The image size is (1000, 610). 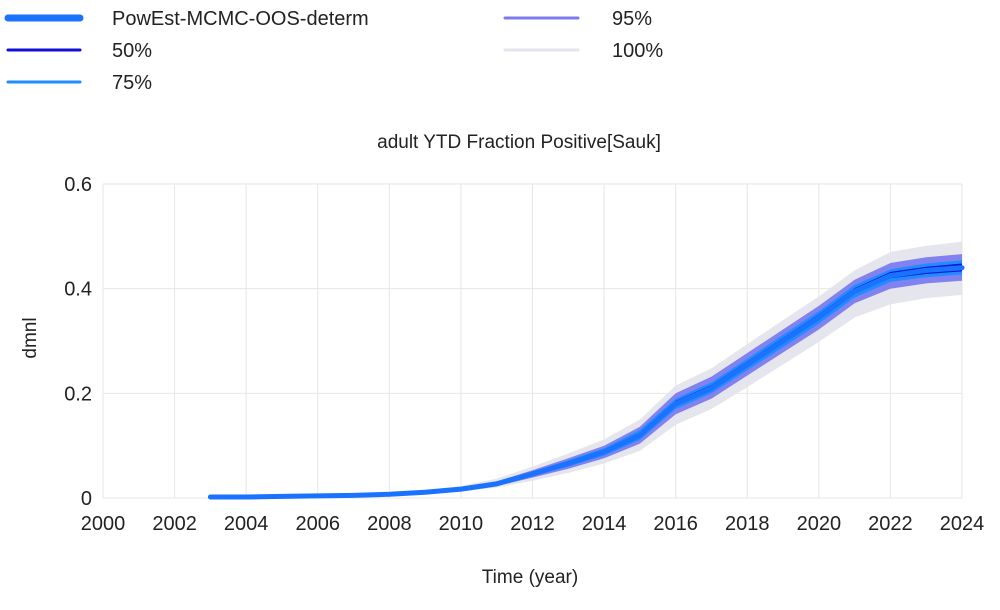 I want to click on x-tick-label: 2006, so click(x=318, y=524).